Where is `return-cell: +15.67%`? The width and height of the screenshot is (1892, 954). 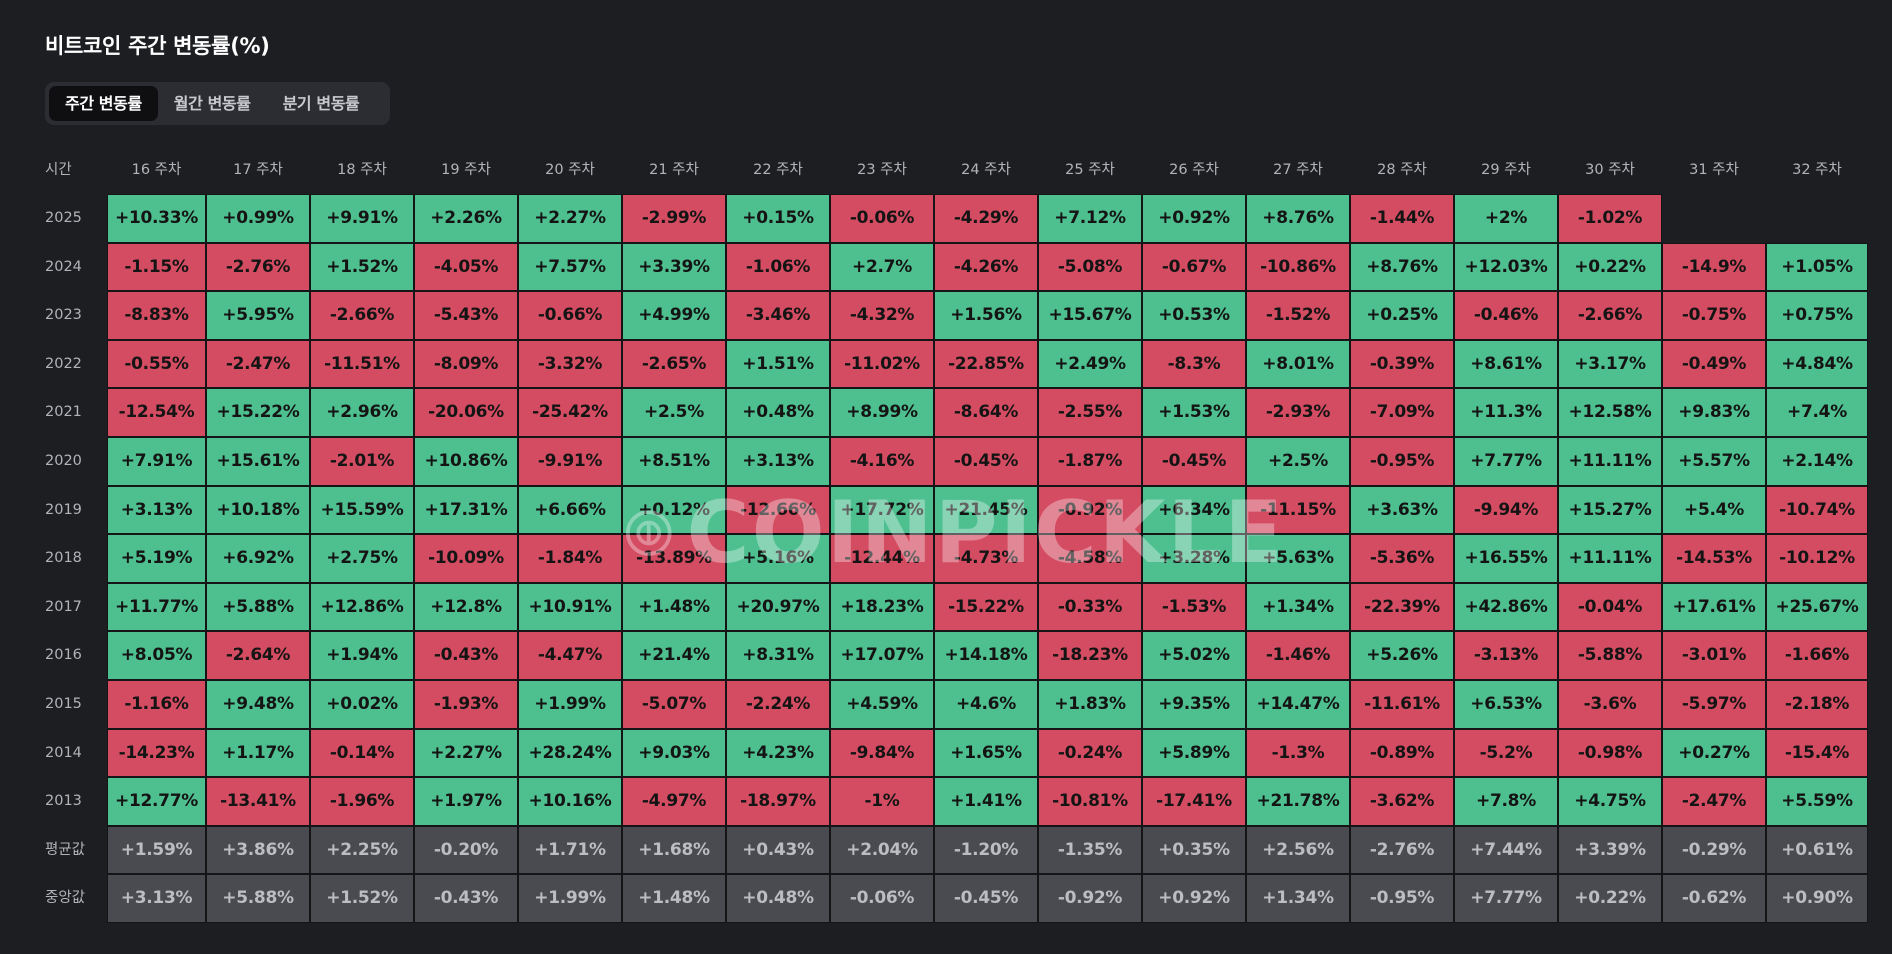
return-cell: +15.67% is located at coordinates (1090, 315).